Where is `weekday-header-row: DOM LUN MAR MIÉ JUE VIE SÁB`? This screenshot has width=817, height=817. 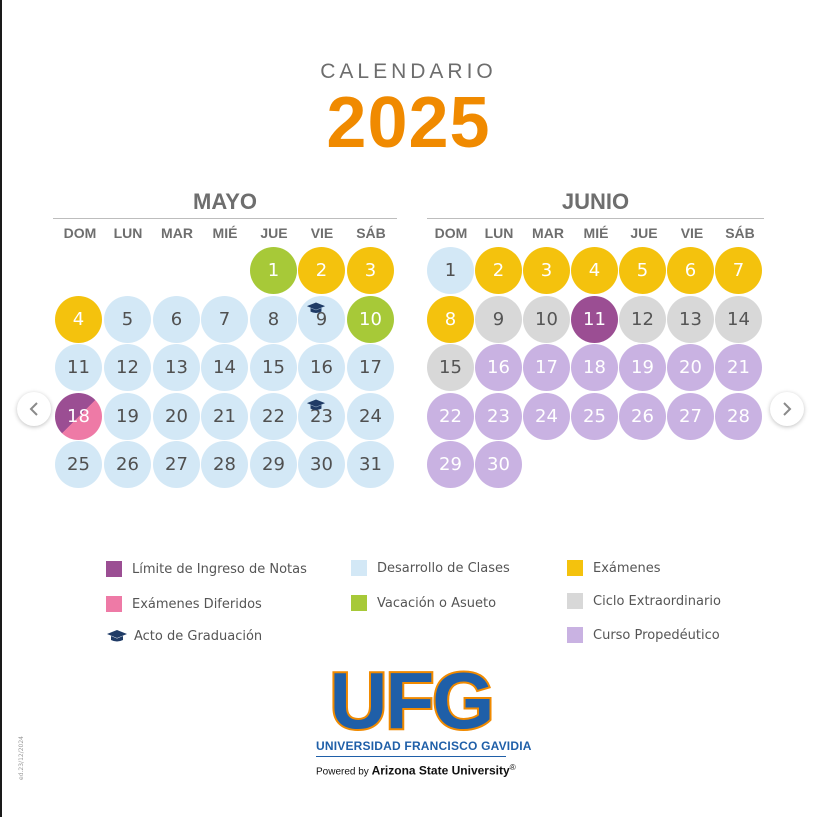 weekday-header-row: DOM LUN MAR MIÉ JUE VIE SÁB is located at coordinates (595, 232).